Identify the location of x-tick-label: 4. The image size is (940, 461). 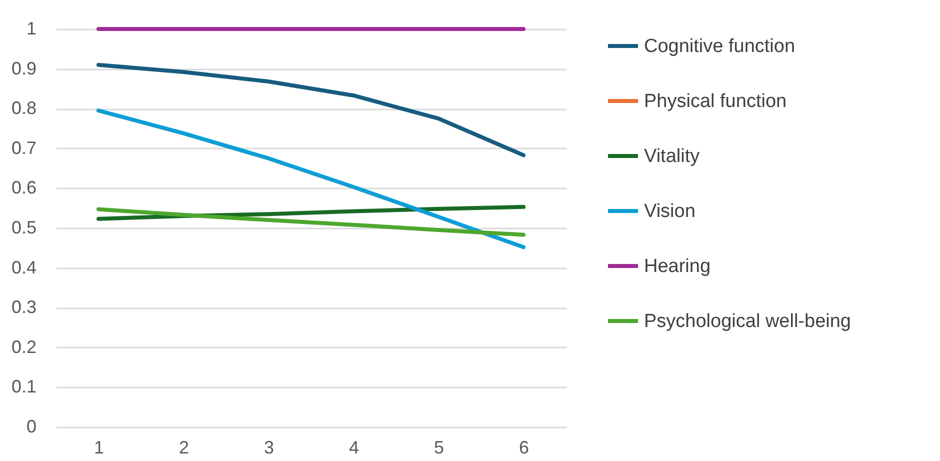
(354, 448).